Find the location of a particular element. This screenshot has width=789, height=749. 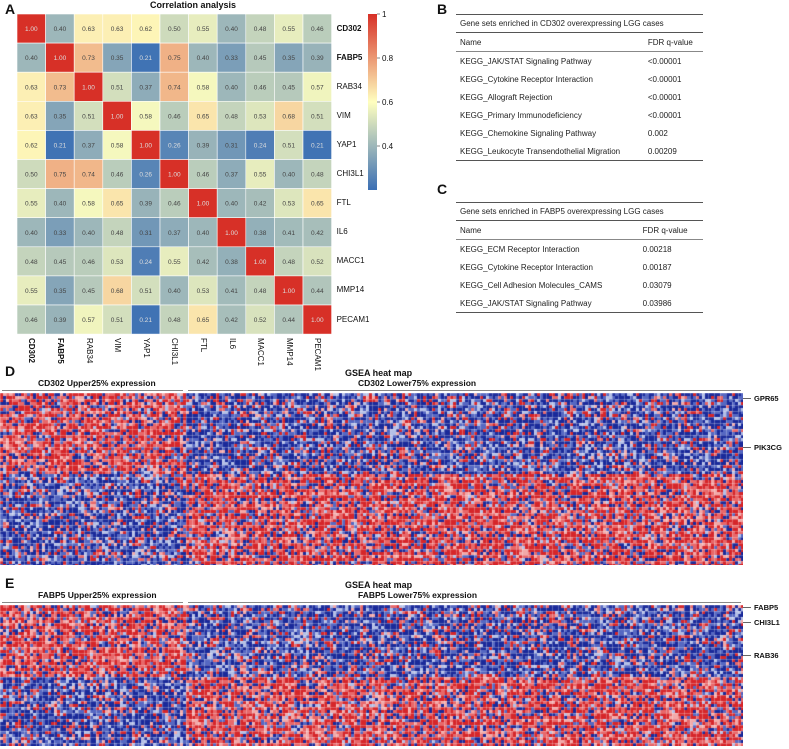

corr-col-label: CHI3L1 is located at coordinates (175, 352).